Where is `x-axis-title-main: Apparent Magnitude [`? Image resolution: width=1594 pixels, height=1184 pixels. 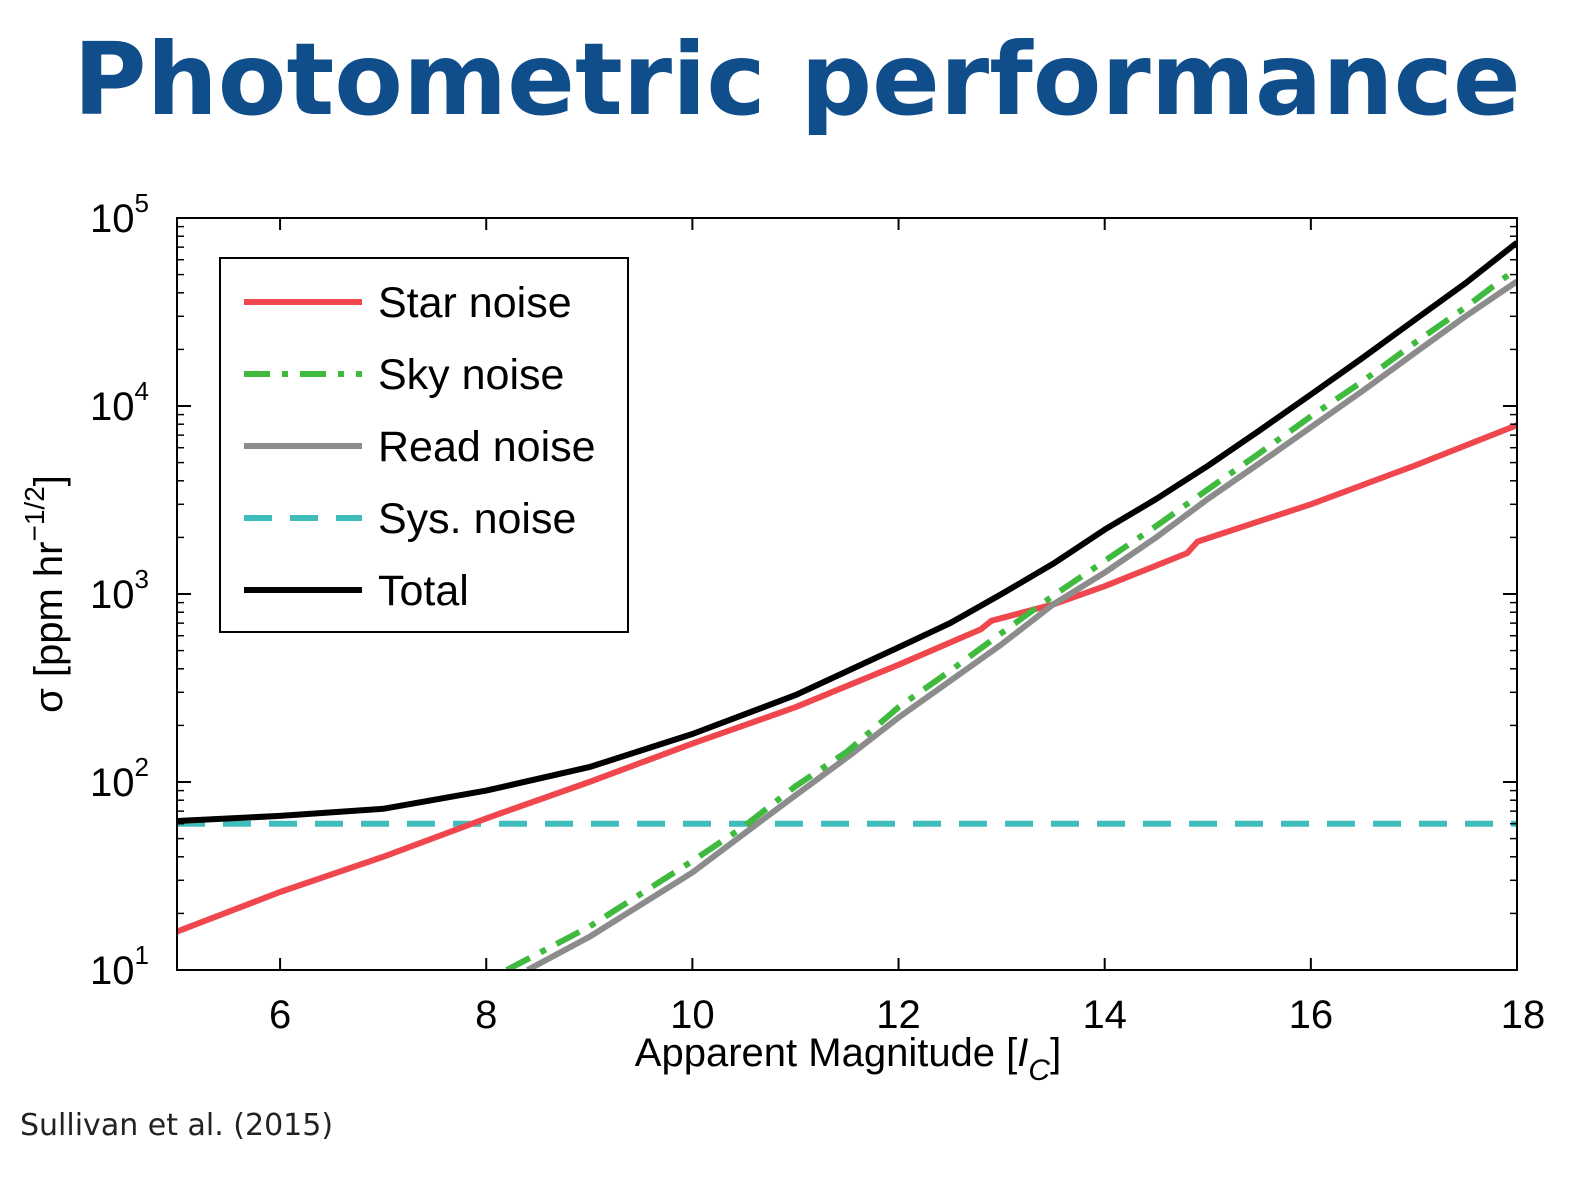
x-axis-title-main: Apparent Magnitude [ is located at coordinates (826, 1053).